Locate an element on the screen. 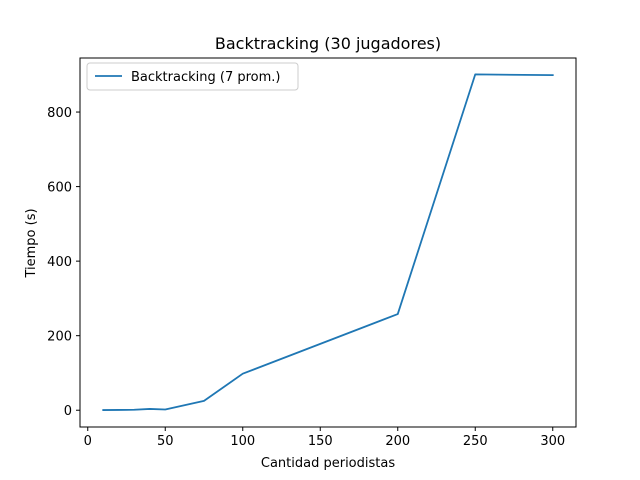 The height and width of the screenshot is (480, 640). x-axis-label: Cantidad periodistas is located at coordinates (328, 463).